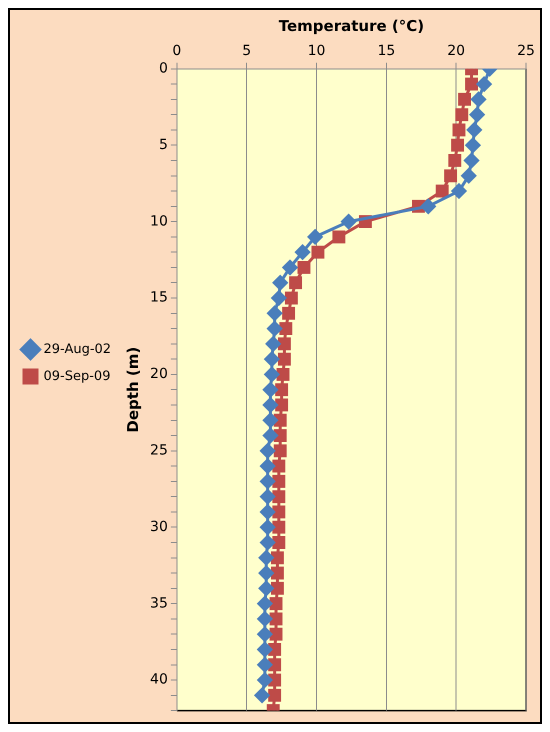  I want to click on legend-label: 09-Sep-09, so click(77, 376).